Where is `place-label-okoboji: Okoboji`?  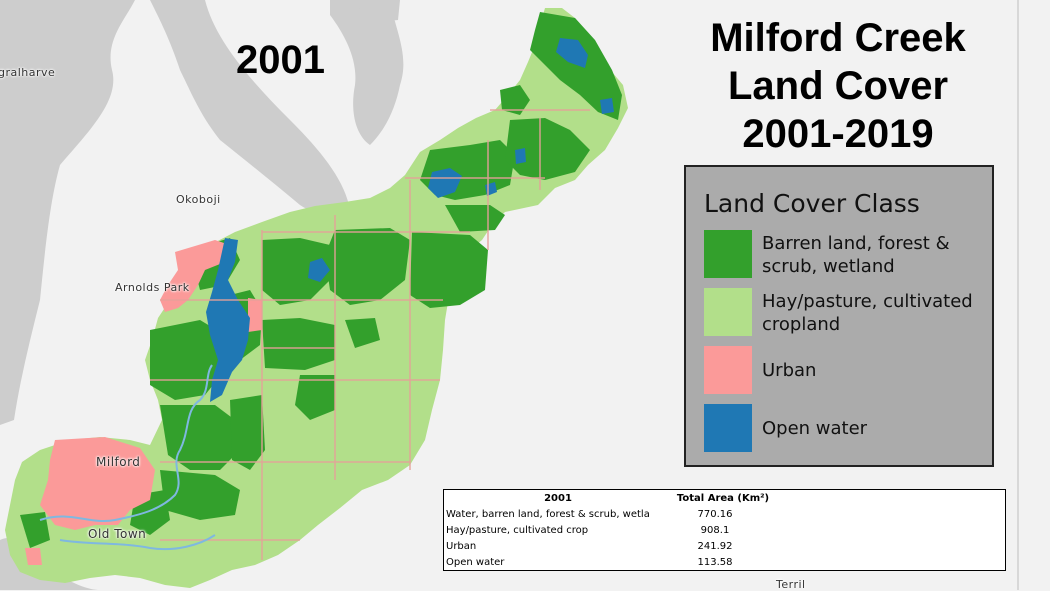
place-label-okoboji: Okoboji is located at coordinates (198, 199).